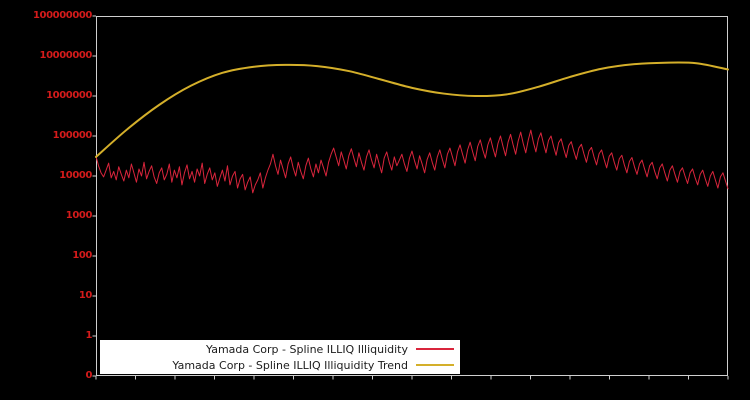  I want to click on legend-swatch-illiquidity-trend, so click(435, 365).